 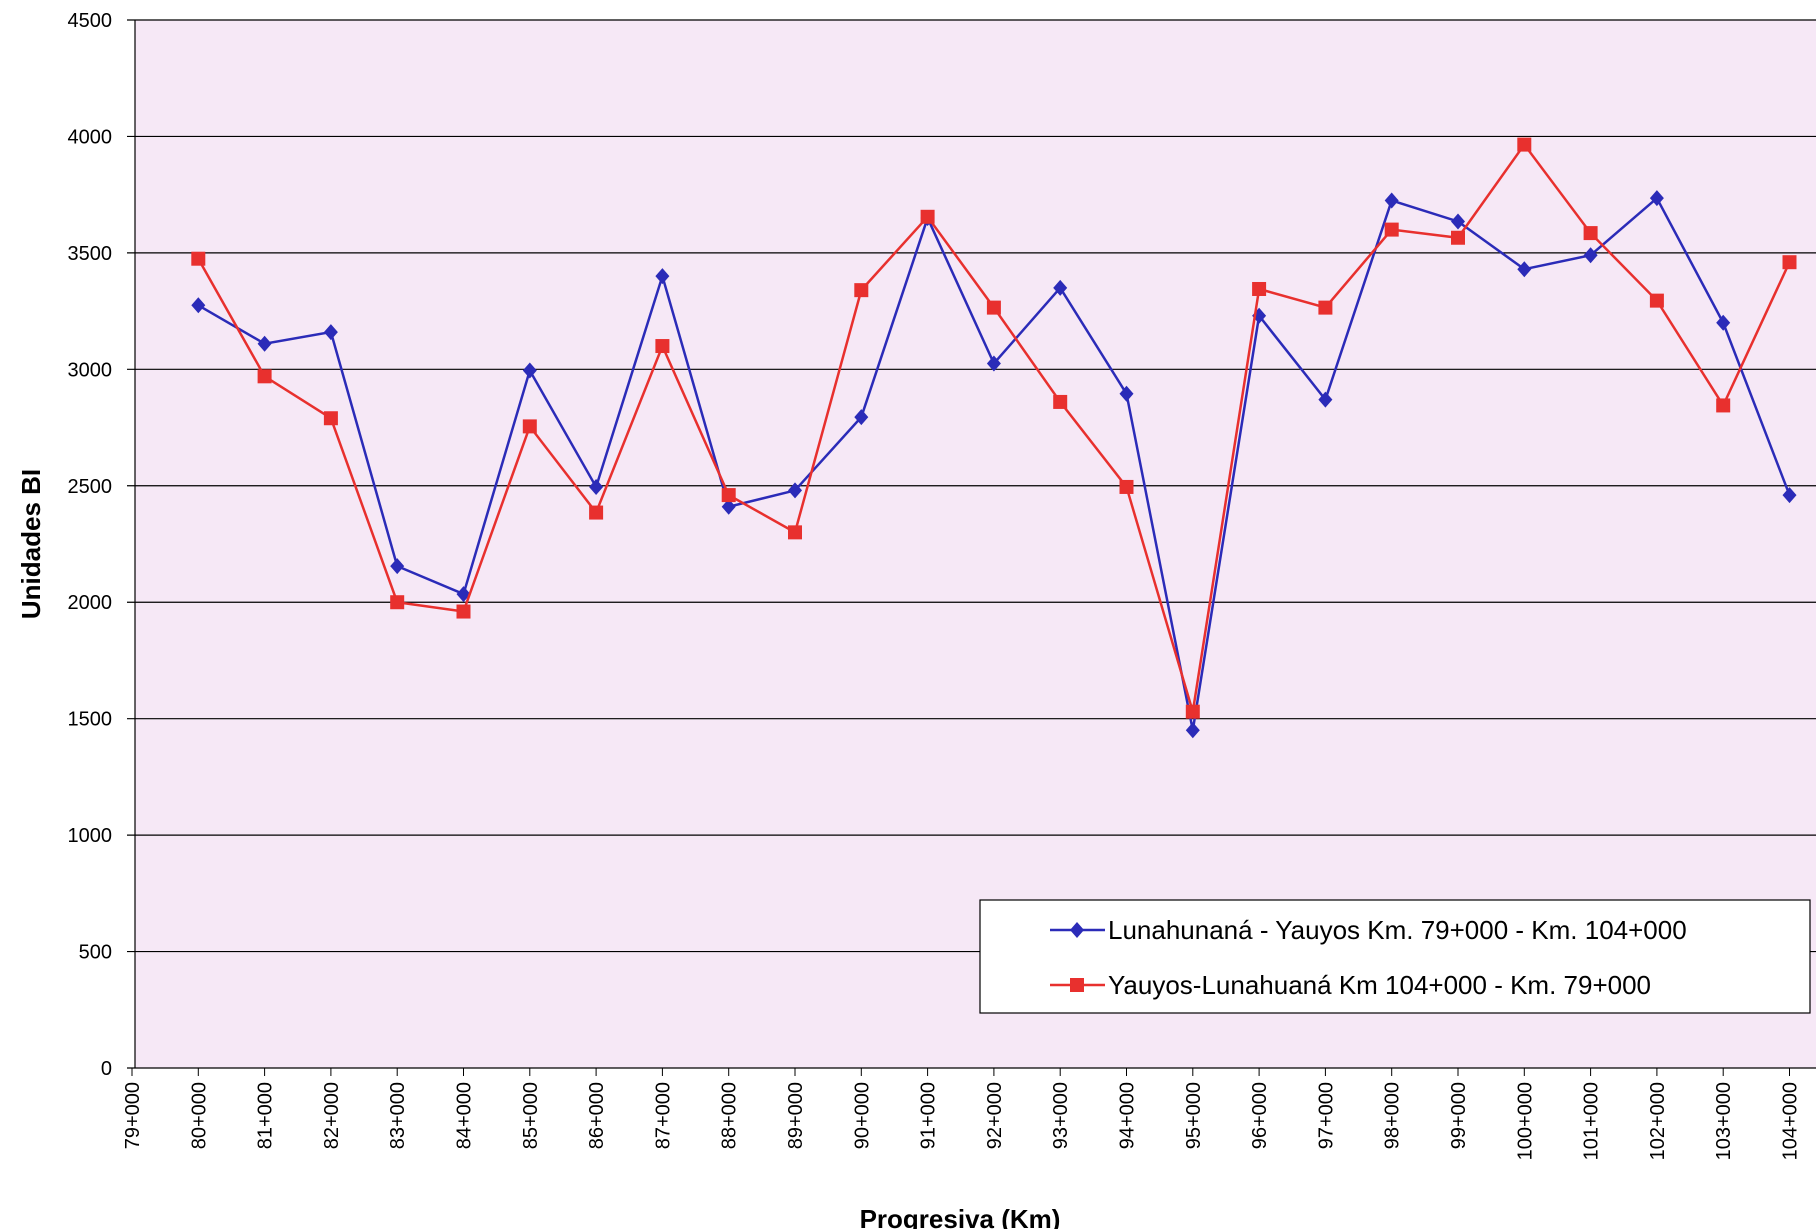 I want to click on y-tick-label: 0, so click(x=106, y=1069).